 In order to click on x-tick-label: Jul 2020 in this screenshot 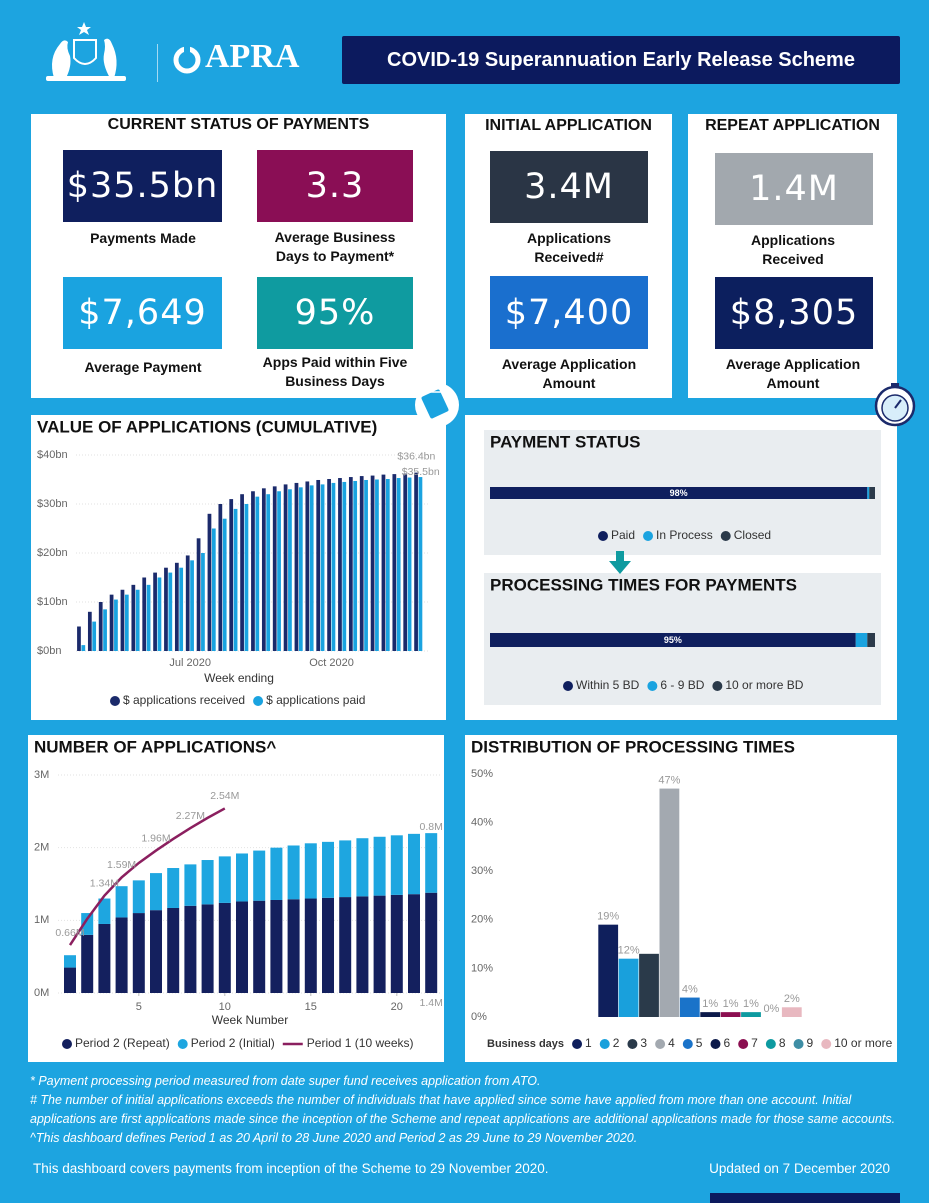, I will do `click(190, 663)`.